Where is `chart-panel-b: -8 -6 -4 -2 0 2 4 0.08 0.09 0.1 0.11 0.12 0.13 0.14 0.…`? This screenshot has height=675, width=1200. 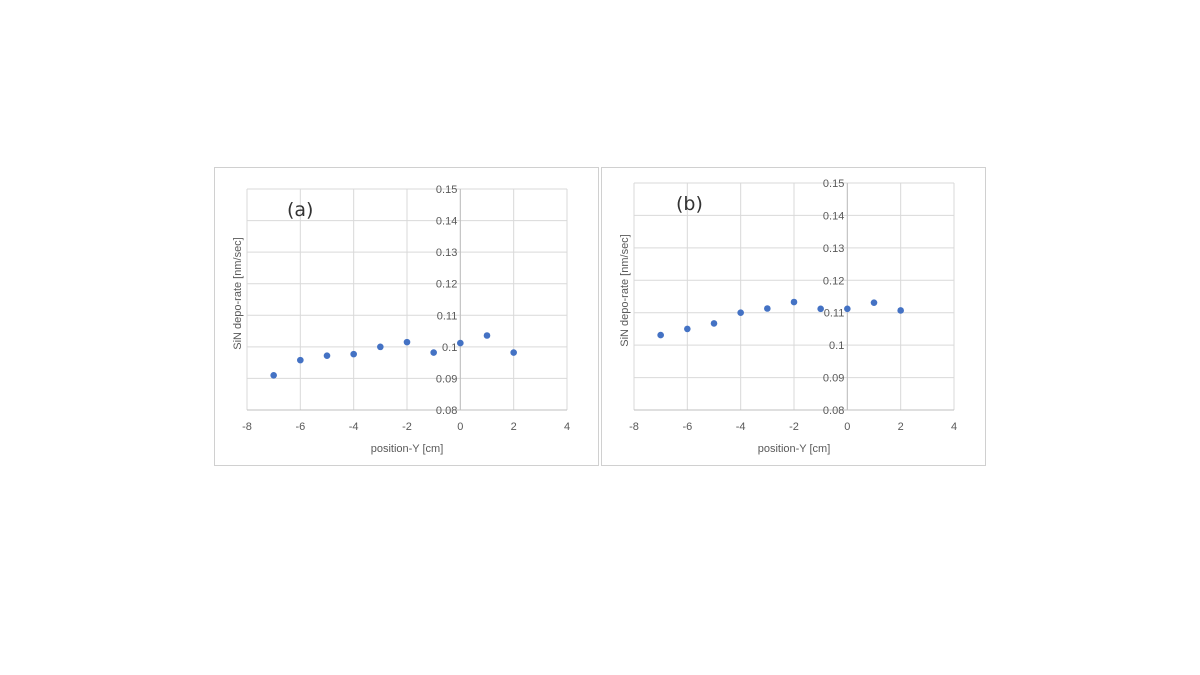
chart-panel-b: -8 -6 -4 -2 0 2 4 0.08 0.09 0.1 0.11 0.12 0.13 0.14 0.… is located at coordinates (793, 316).